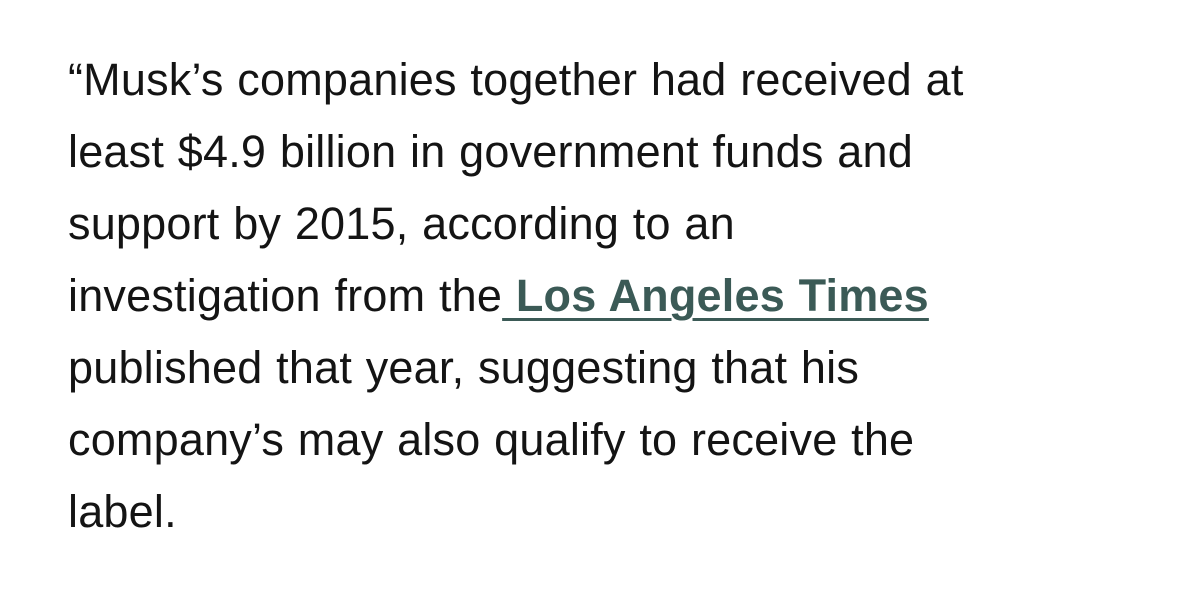  What do you see at coordinates (715, 295) in the screenshot?
I see `los-angeles-times-link: Los Angeles Times` at bounding box center [715, 295].